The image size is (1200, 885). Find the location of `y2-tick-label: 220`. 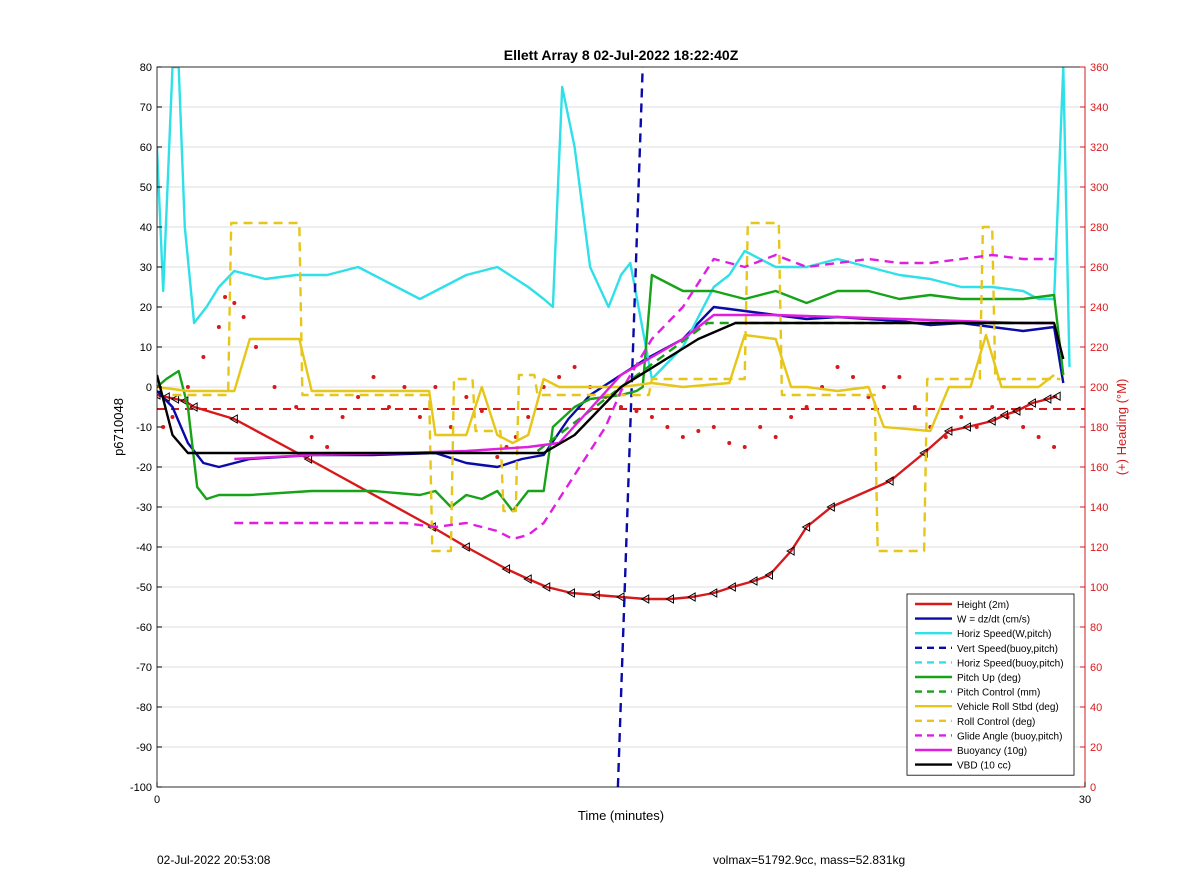

y2-tick-label: 220 is located at coordinates (1099, 348).